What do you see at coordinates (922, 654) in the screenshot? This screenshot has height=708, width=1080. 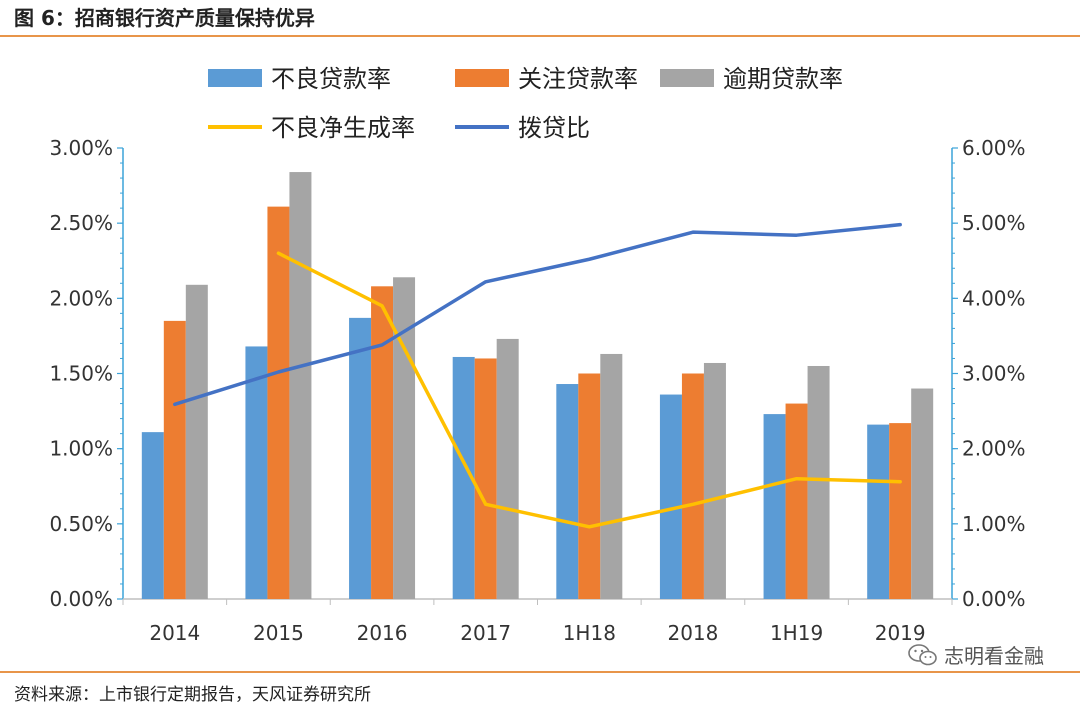 I see `wechat-icon` at bounding box center [922, 654].